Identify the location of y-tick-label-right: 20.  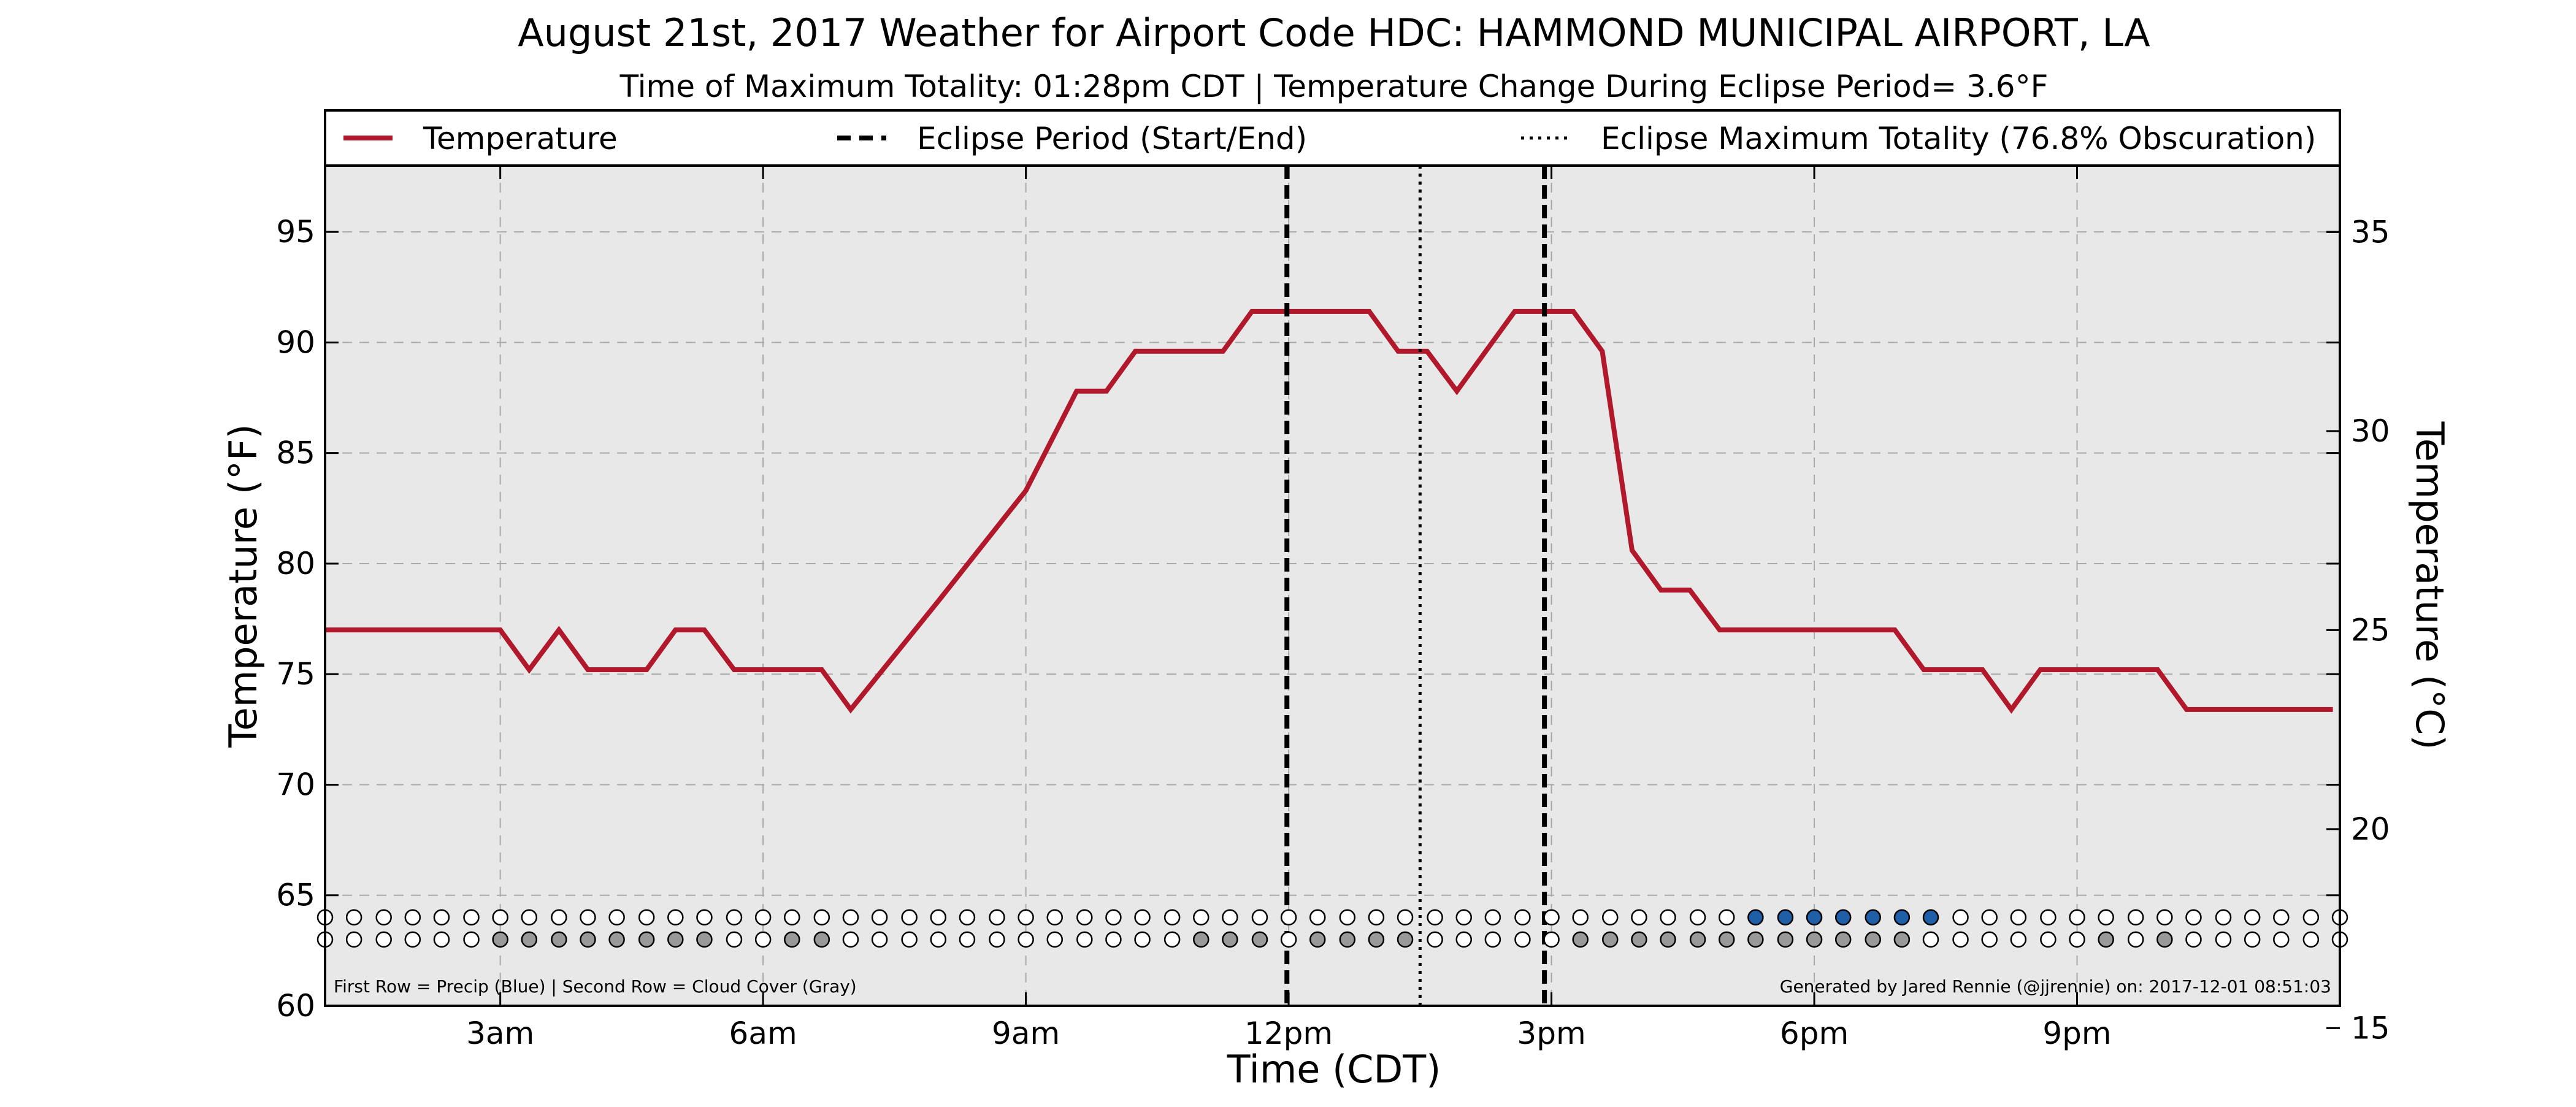
(2370, 829).